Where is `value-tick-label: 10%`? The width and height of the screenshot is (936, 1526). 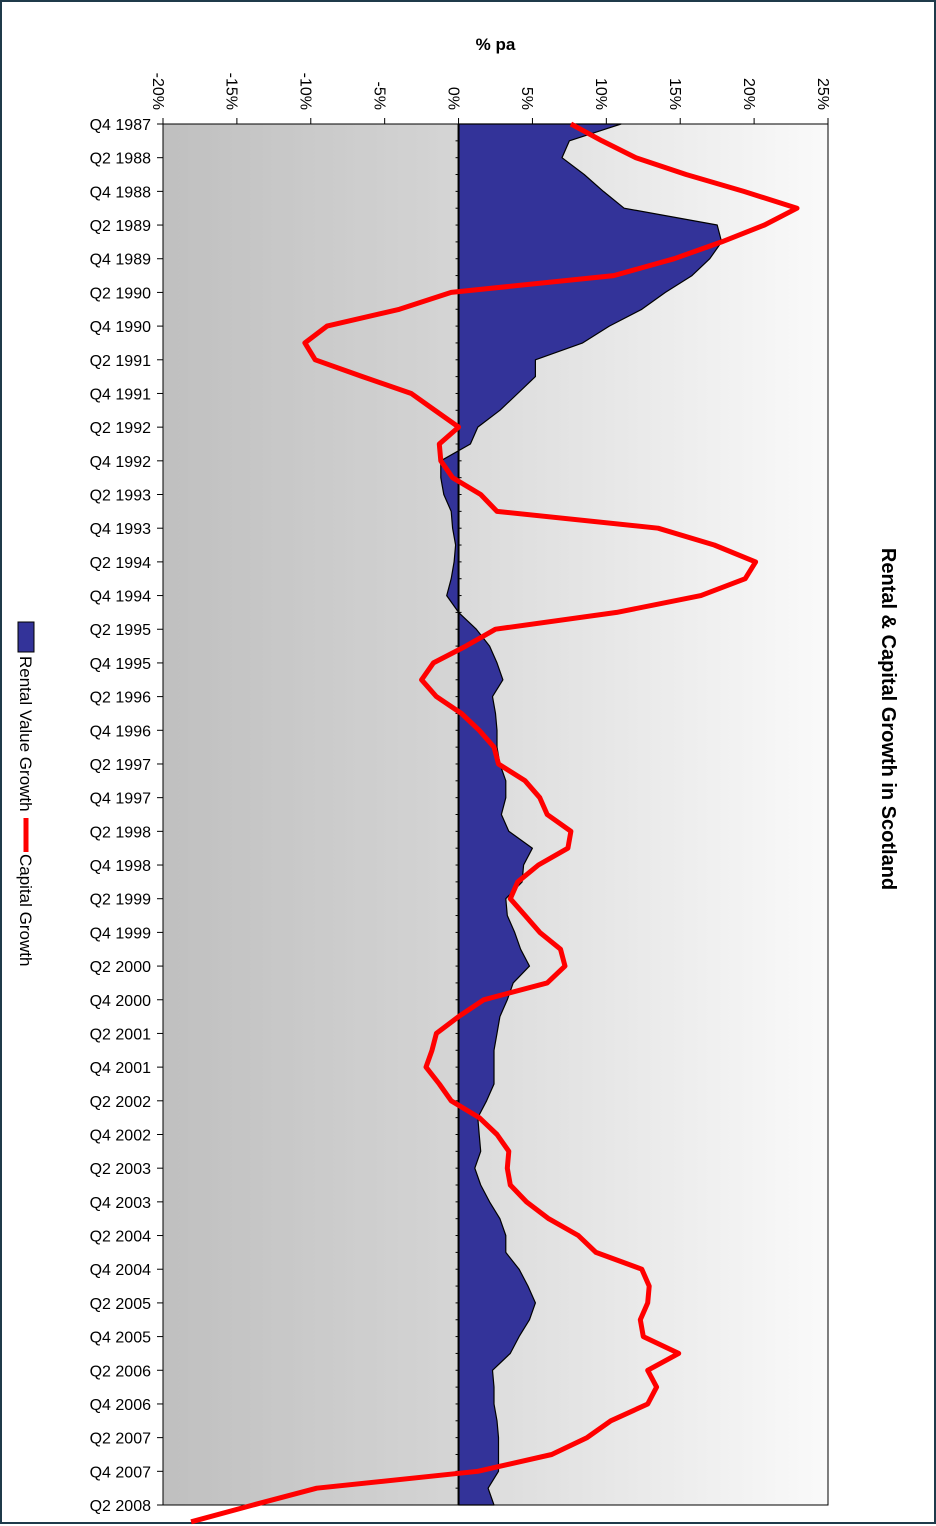 value-tick-label: 10% is located at coordinates (600, 94).